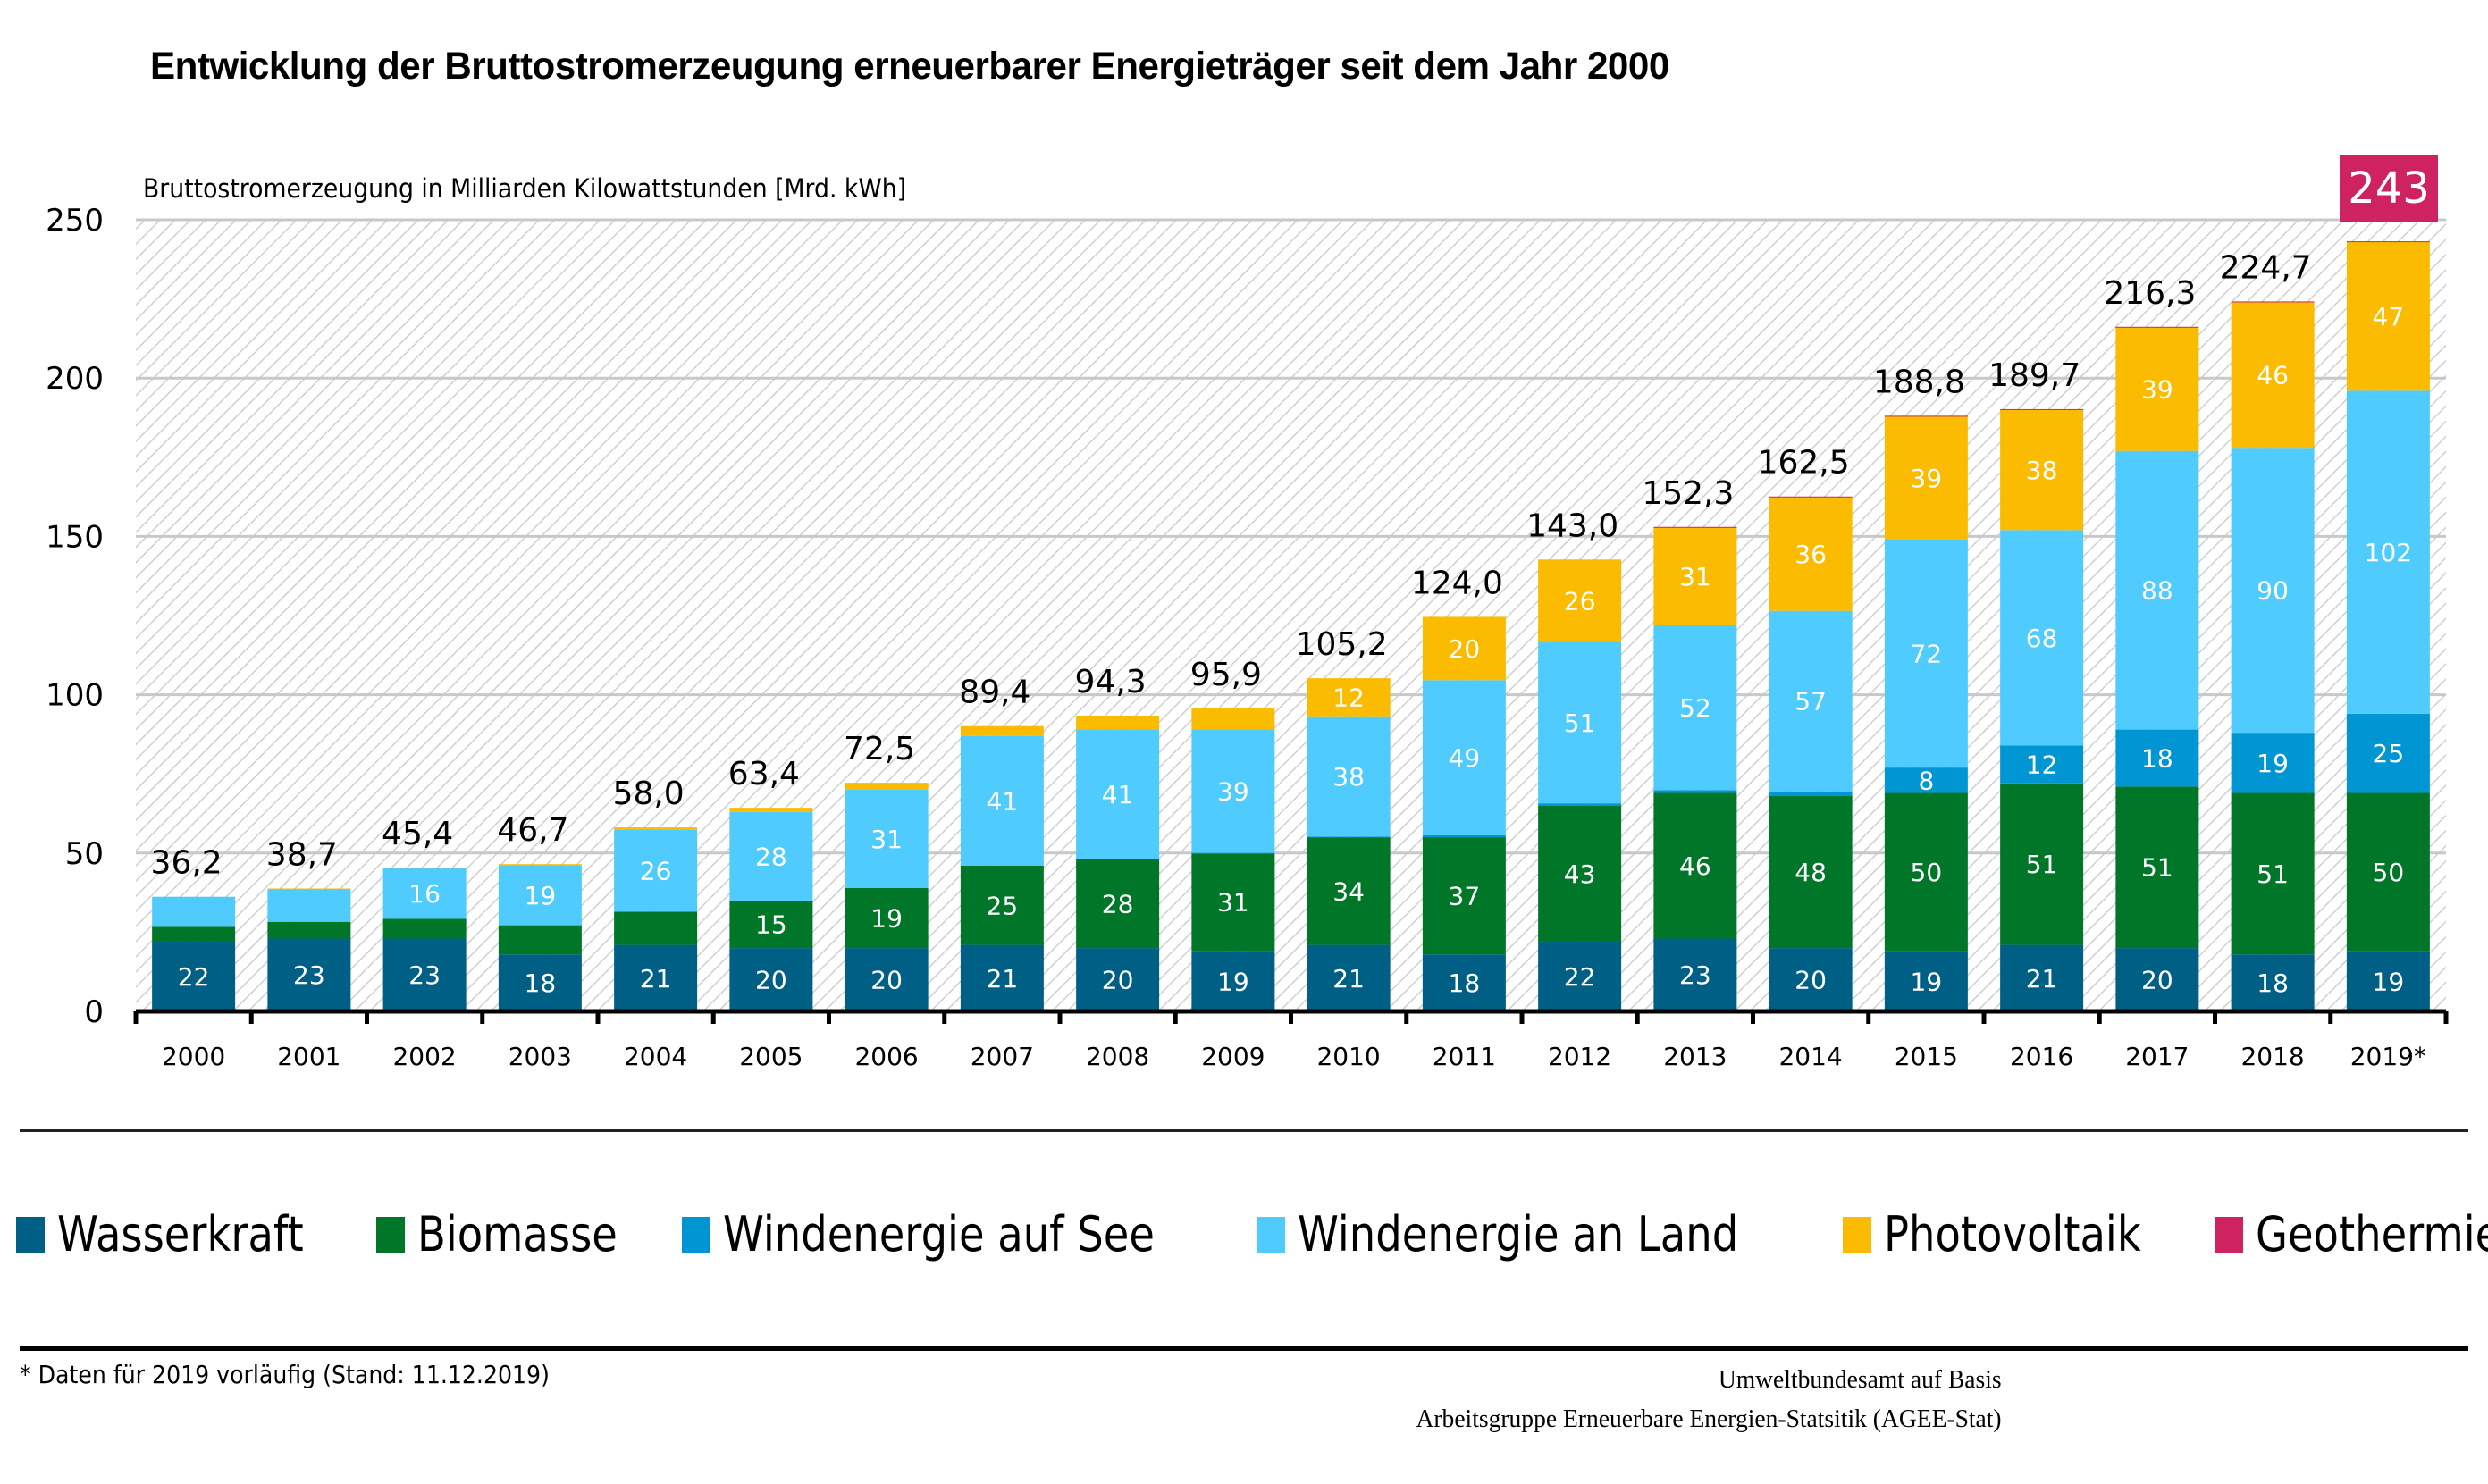 Image resolution: width=2488 pixels, height=1484 pixels. What do you see at coordinates (1117, 1057) in the screenshot?
I see `x-tick-label: 2008` at bounding box center [1117, 1057].